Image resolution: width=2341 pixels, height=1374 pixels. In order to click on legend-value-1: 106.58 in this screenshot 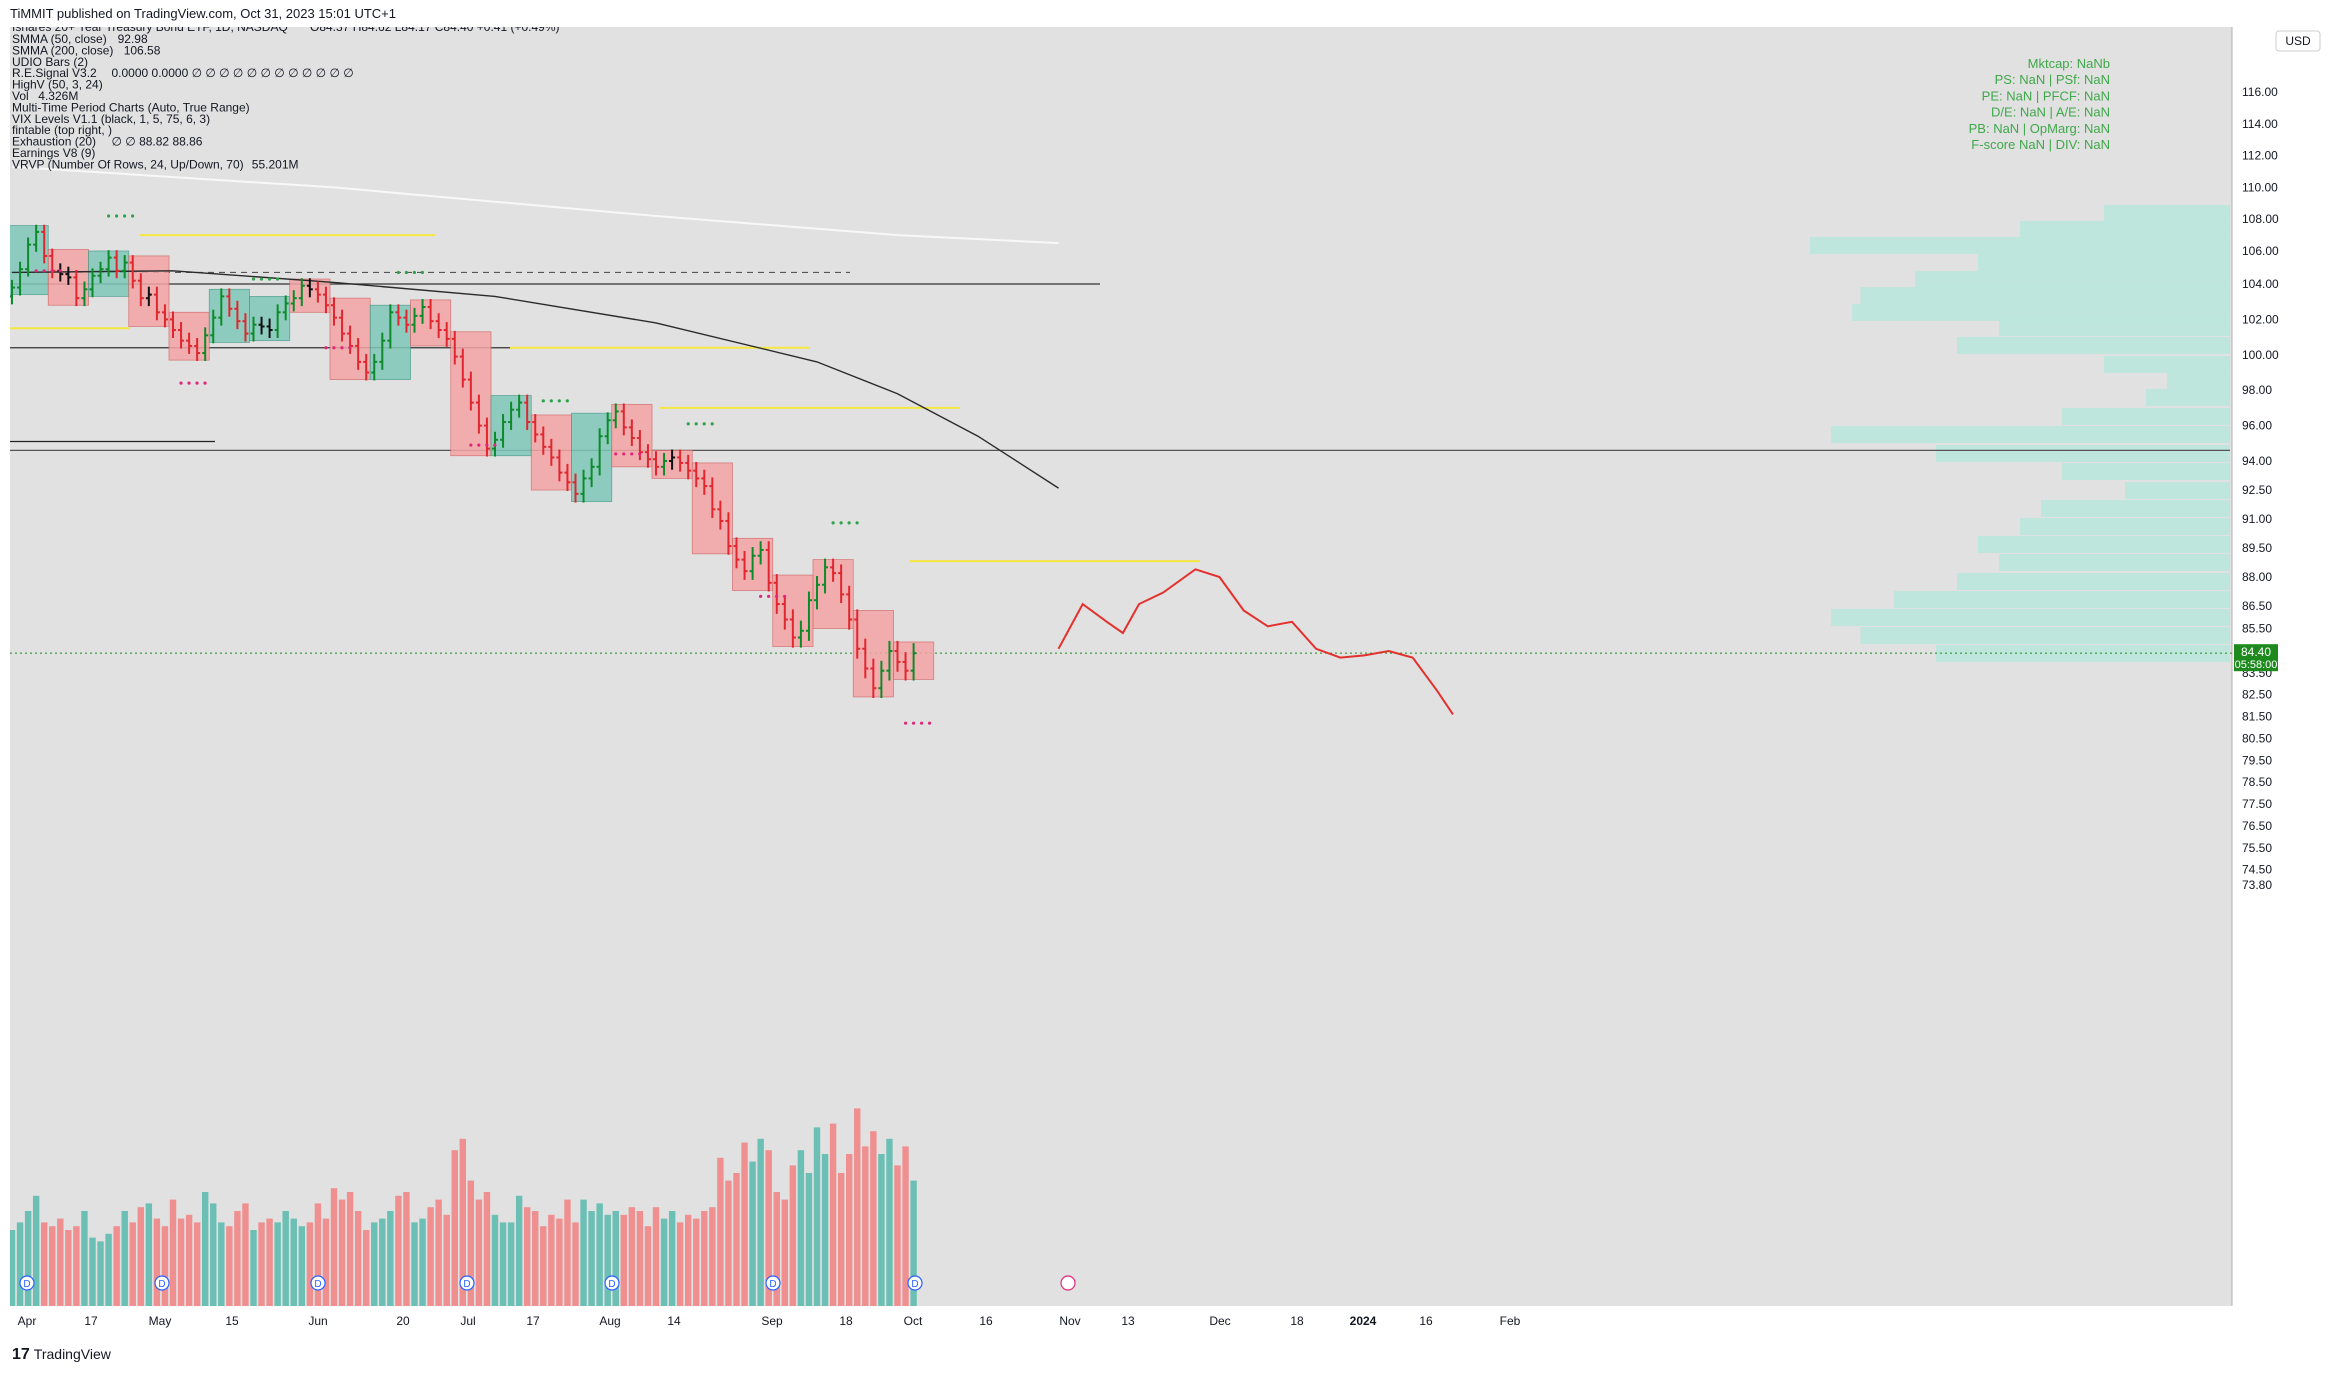, I will do `click(142, 50)`.